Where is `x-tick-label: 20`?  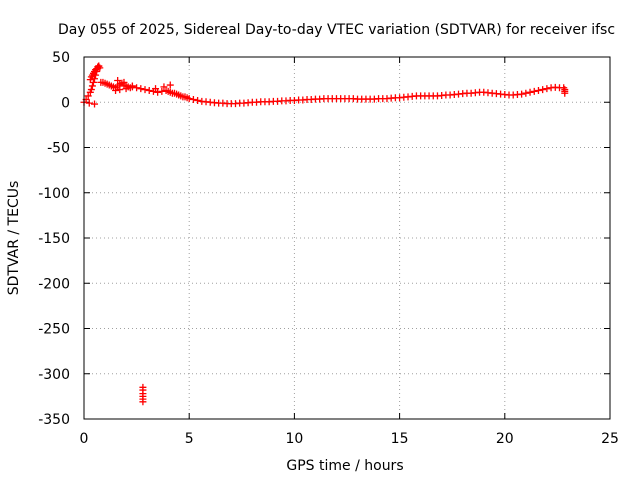 x-tick-label: 20 is located at coordinates (505, 439).